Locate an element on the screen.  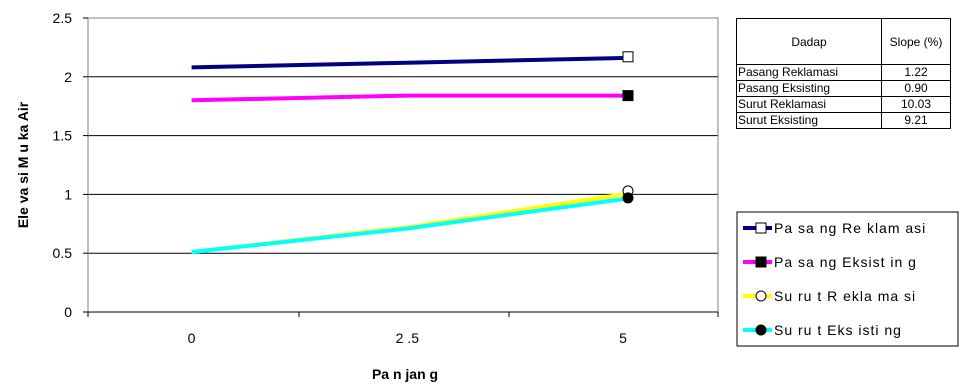
y-tick-label: 2.5 is located at coordinates (63, 18).